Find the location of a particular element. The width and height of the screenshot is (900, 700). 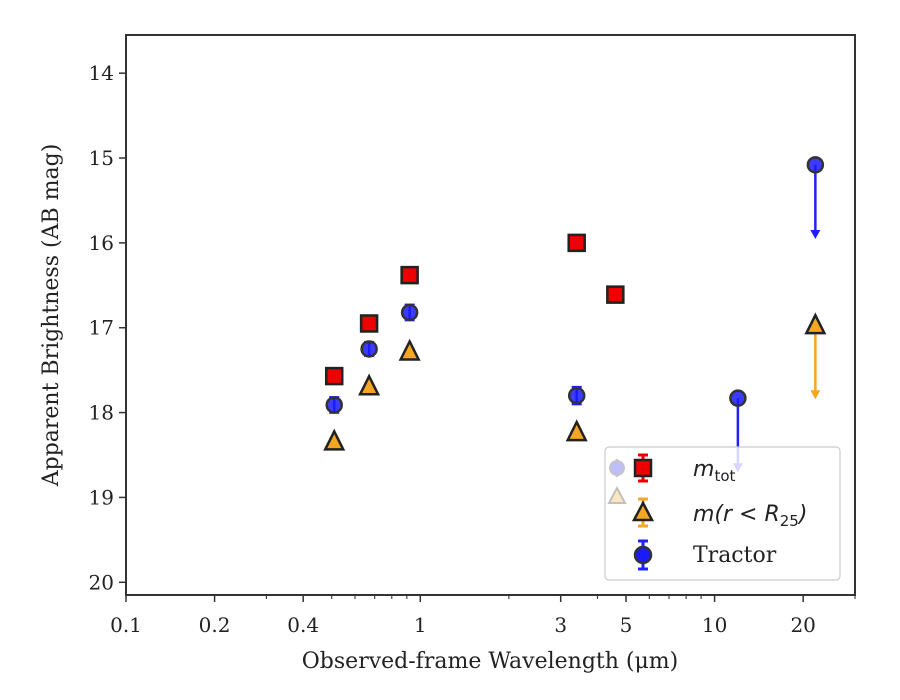

legend-label-tractor: Tractor is located at coordinates (735, 555).